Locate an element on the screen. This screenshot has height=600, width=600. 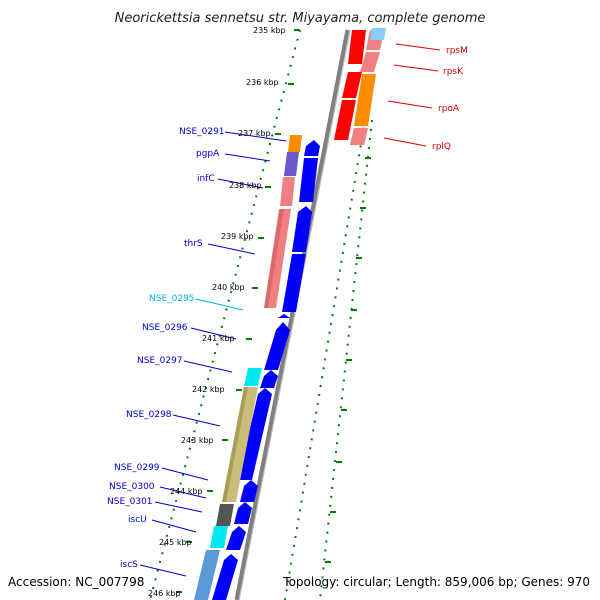
gene-rplQ-salmon is located at coordinates (359, 136).